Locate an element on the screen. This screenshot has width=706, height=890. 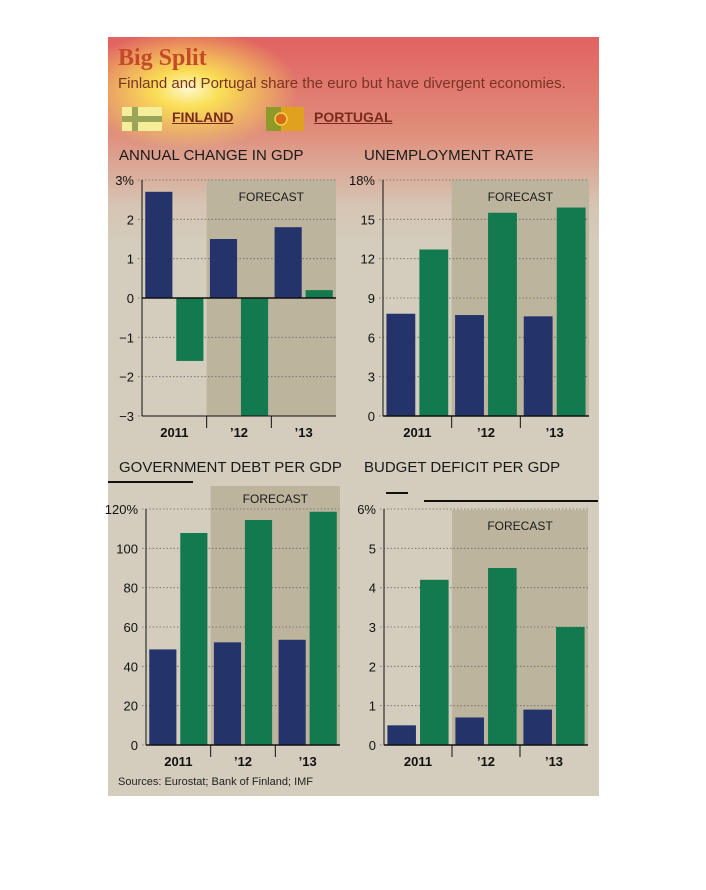
y-tick-label: 5 is located at coordinates (372, 548).